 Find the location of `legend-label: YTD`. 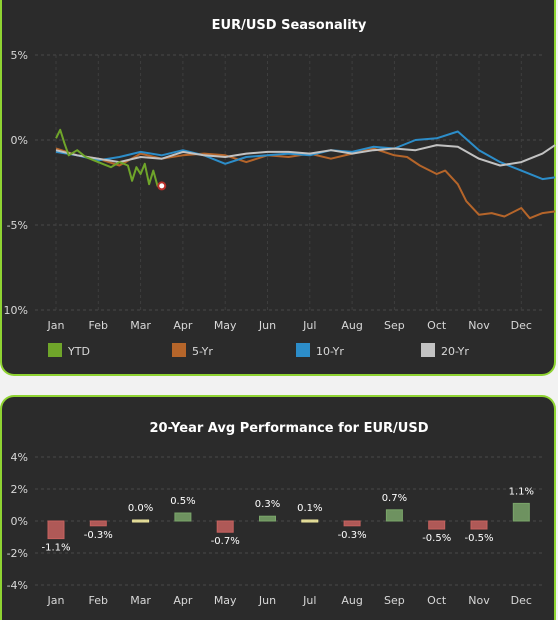

legend-label: YTD is located at coordinates (78, 351).